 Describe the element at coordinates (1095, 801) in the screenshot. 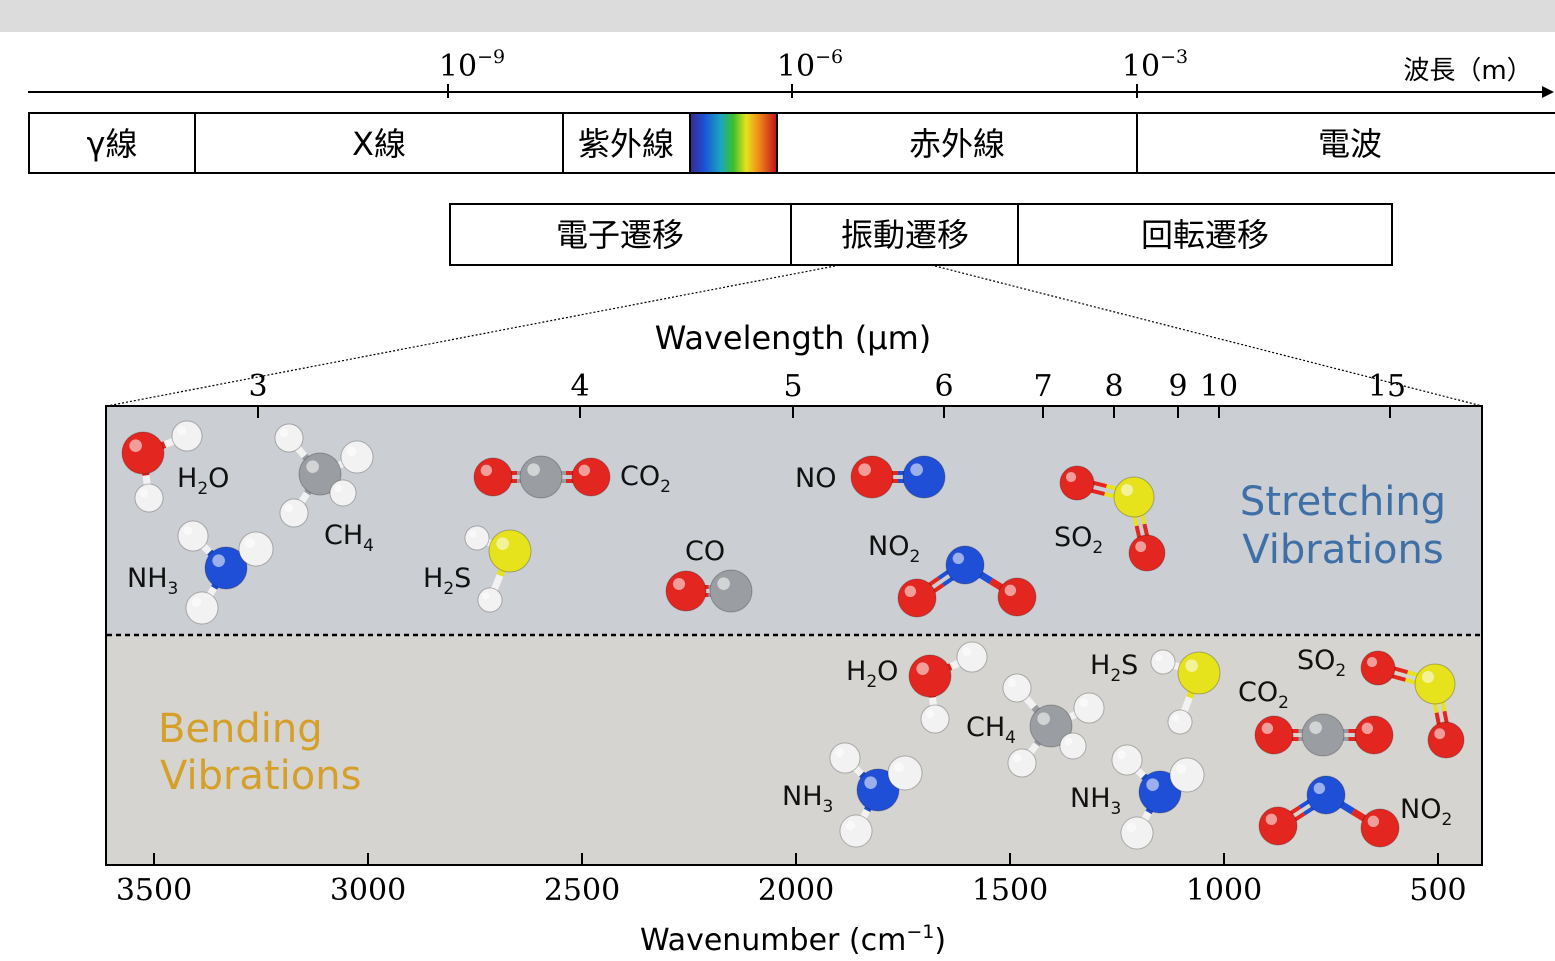

I see `label-bend-nh3-b: NH3` at that location.